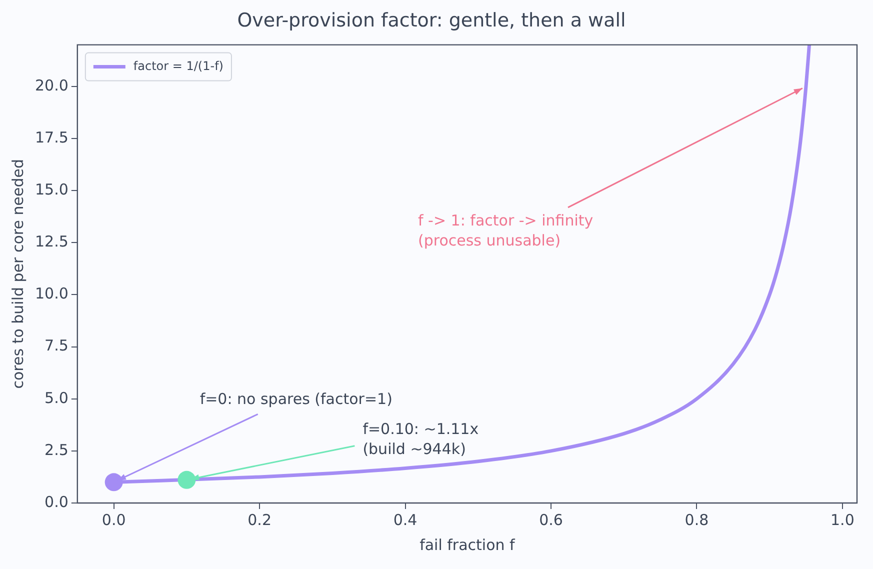 This screenshot has height=569, width=873. What do you see at coordinates (842, 519) in the screenshot?
I see `x-tick-label: 1.0` at bounding box center [842, 519].